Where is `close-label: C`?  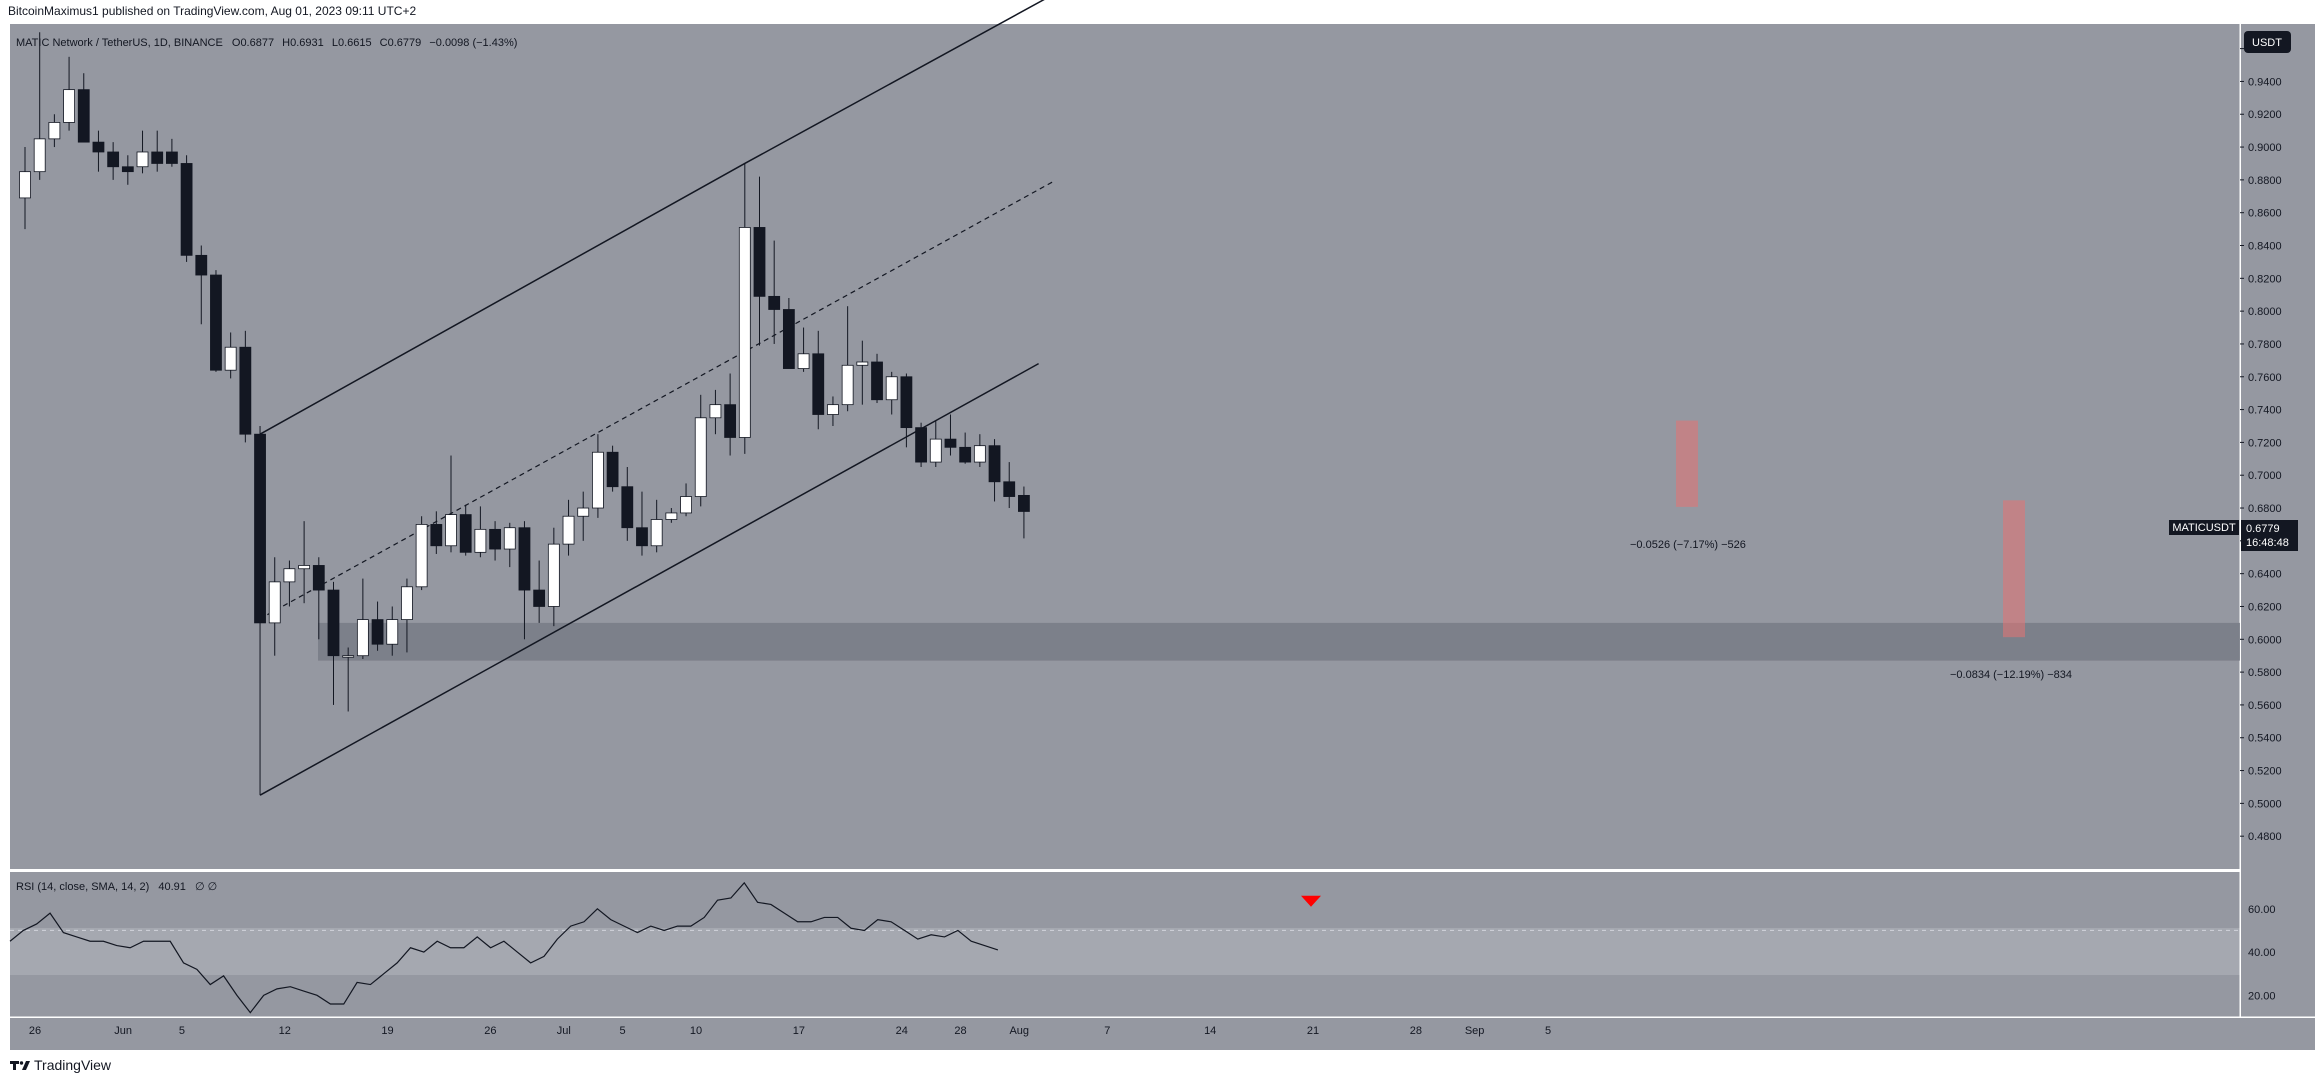 close-label: C is located at coordinates (384, 43).